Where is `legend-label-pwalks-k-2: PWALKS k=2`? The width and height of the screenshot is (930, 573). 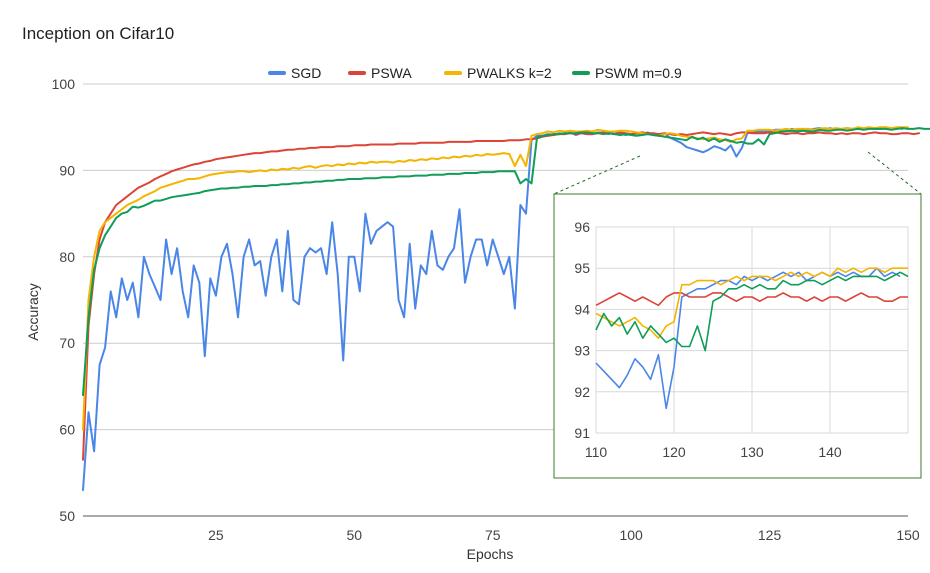 legend-label-pwalks-k-2: PWALKS k=2 is located at coordinates (509, 73).